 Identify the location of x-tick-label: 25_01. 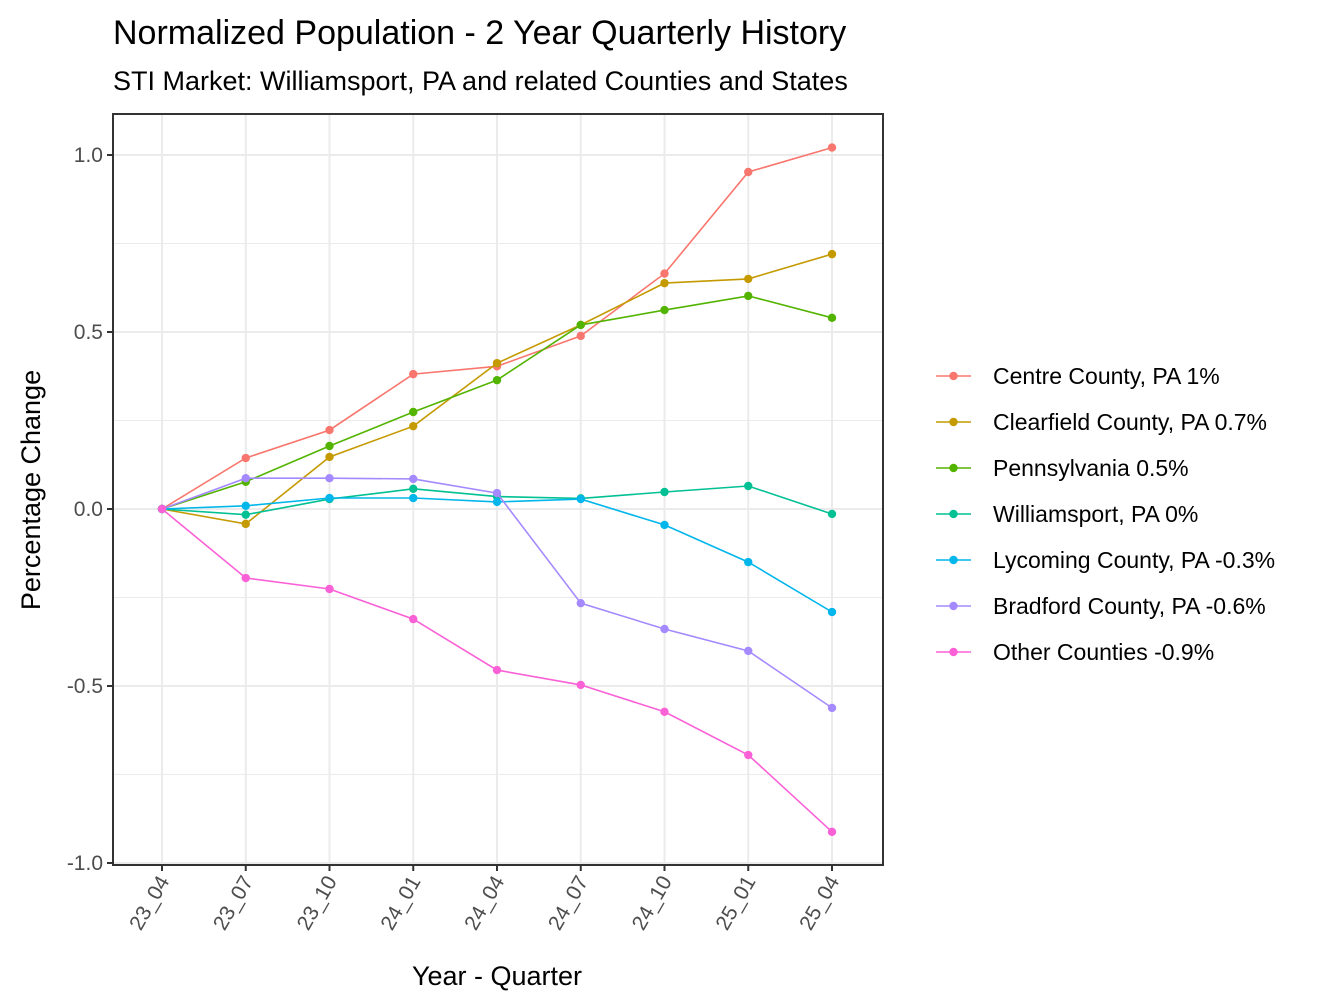
(735, 903).